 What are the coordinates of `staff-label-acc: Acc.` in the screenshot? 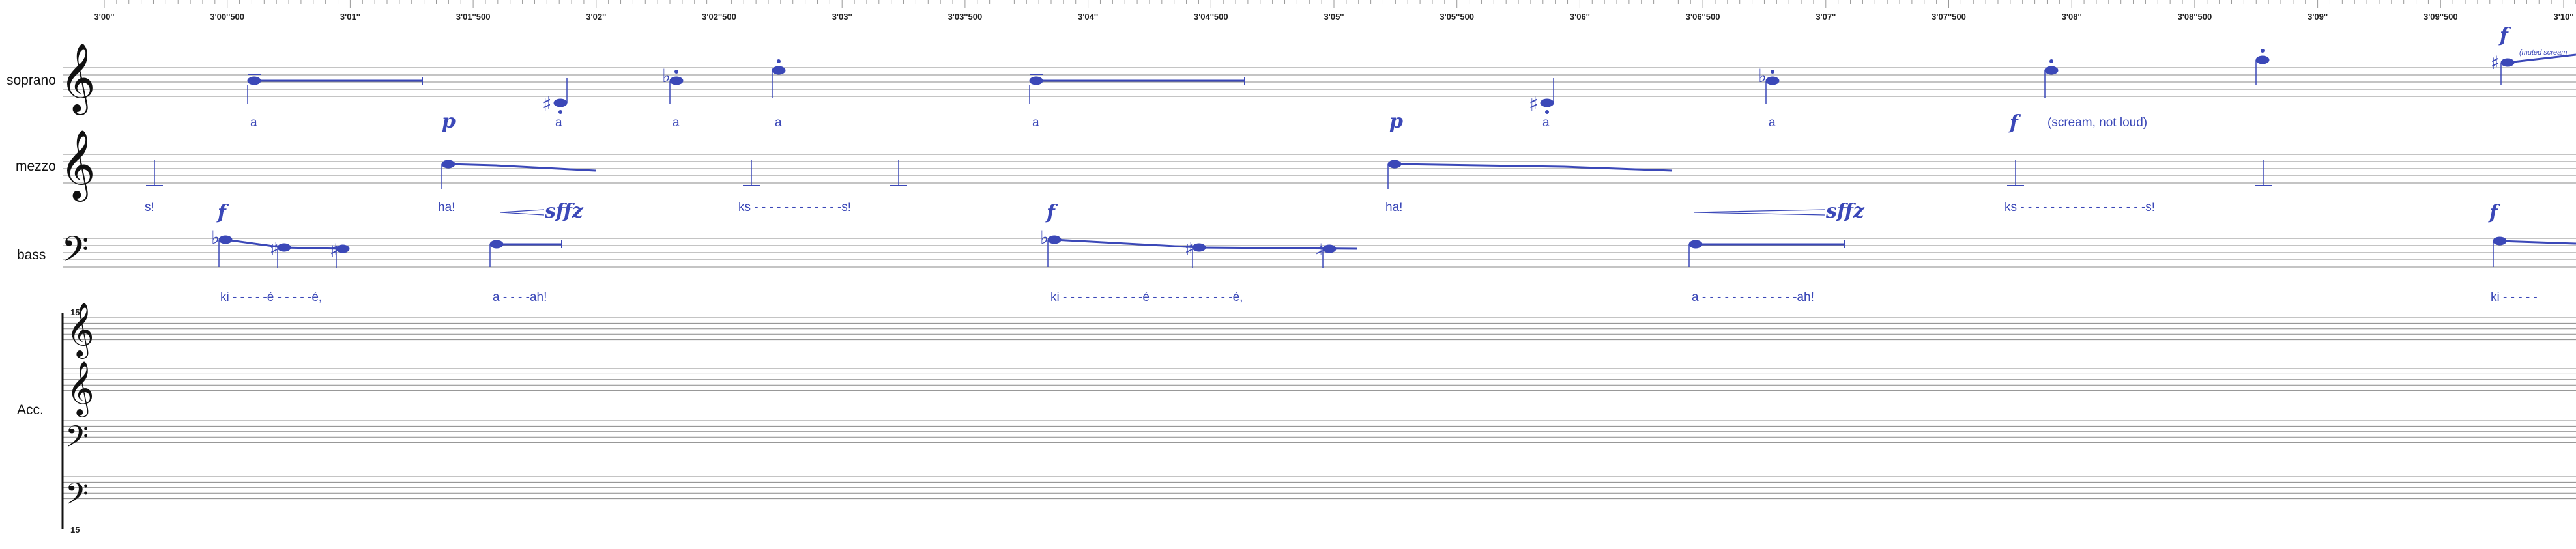 It's located at (30, 409).